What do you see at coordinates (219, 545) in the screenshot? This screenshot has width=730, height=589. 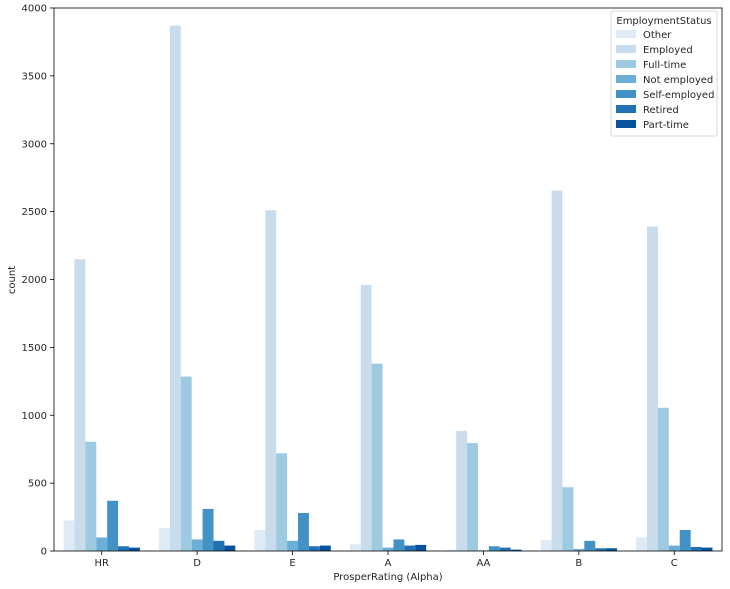 I see `bar-d-retired` at bounding box center [219, 545].